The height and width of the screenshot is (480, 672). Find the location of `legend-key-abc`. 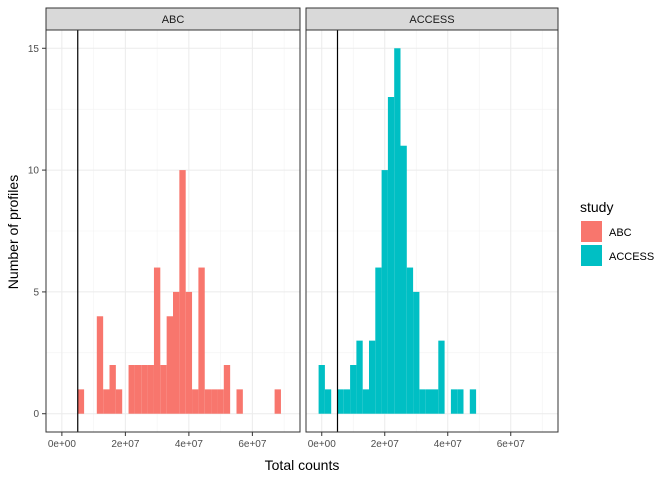

legend-key-abc is located at coordinates (591, 231).